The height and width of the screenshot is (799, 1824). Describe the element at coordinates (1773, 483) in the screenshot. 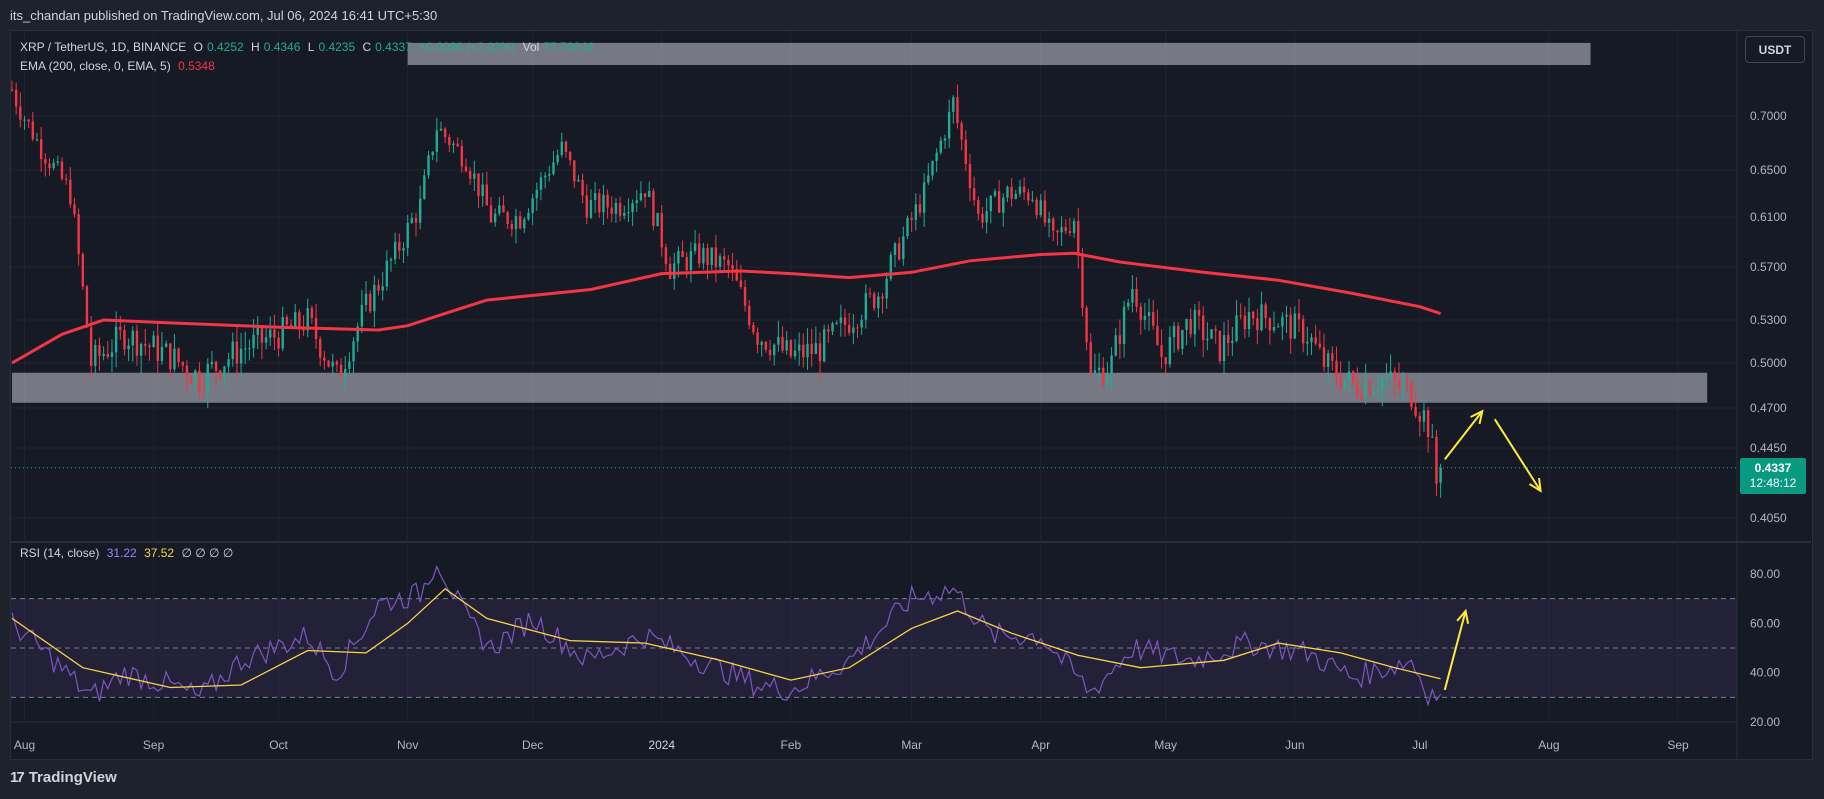

I see `candle-countdown: 12:48:12` at that location.